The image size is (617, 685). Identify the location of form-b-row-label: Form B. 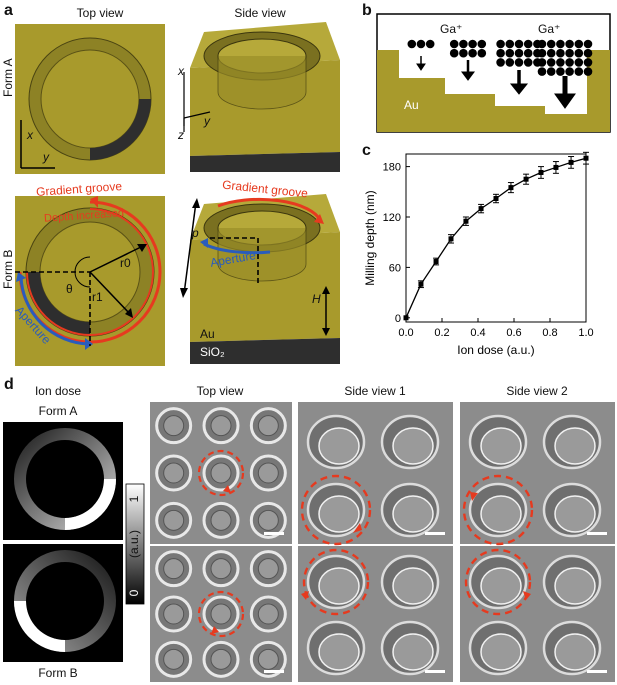
(8, 269).